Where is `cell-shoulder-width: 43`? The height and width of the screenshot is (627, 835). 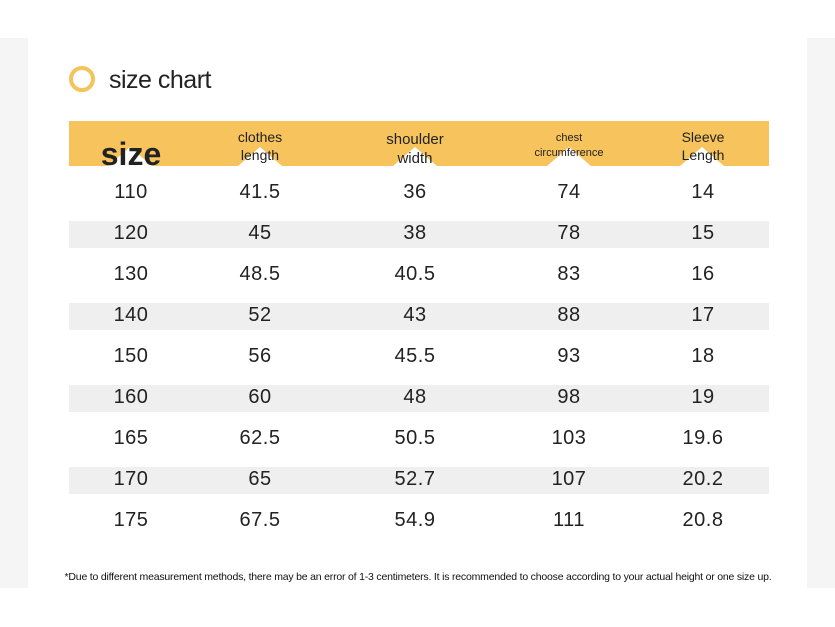 cell-shoulder-width: 43 is located at coordinates (415, 315).